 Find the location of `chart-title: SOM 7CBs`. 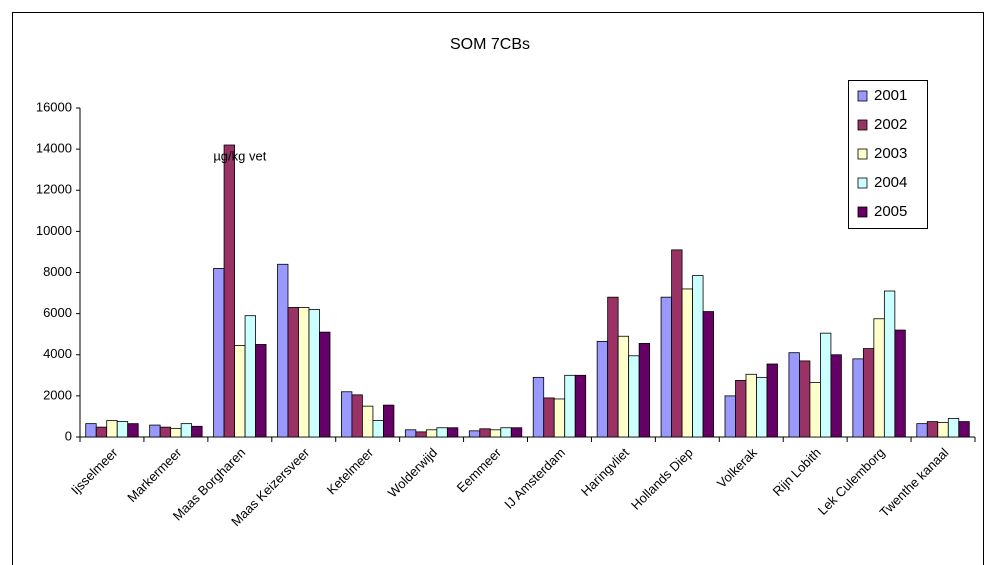

chart-title: SOM 7CBs is located at coordinates (490, 44).